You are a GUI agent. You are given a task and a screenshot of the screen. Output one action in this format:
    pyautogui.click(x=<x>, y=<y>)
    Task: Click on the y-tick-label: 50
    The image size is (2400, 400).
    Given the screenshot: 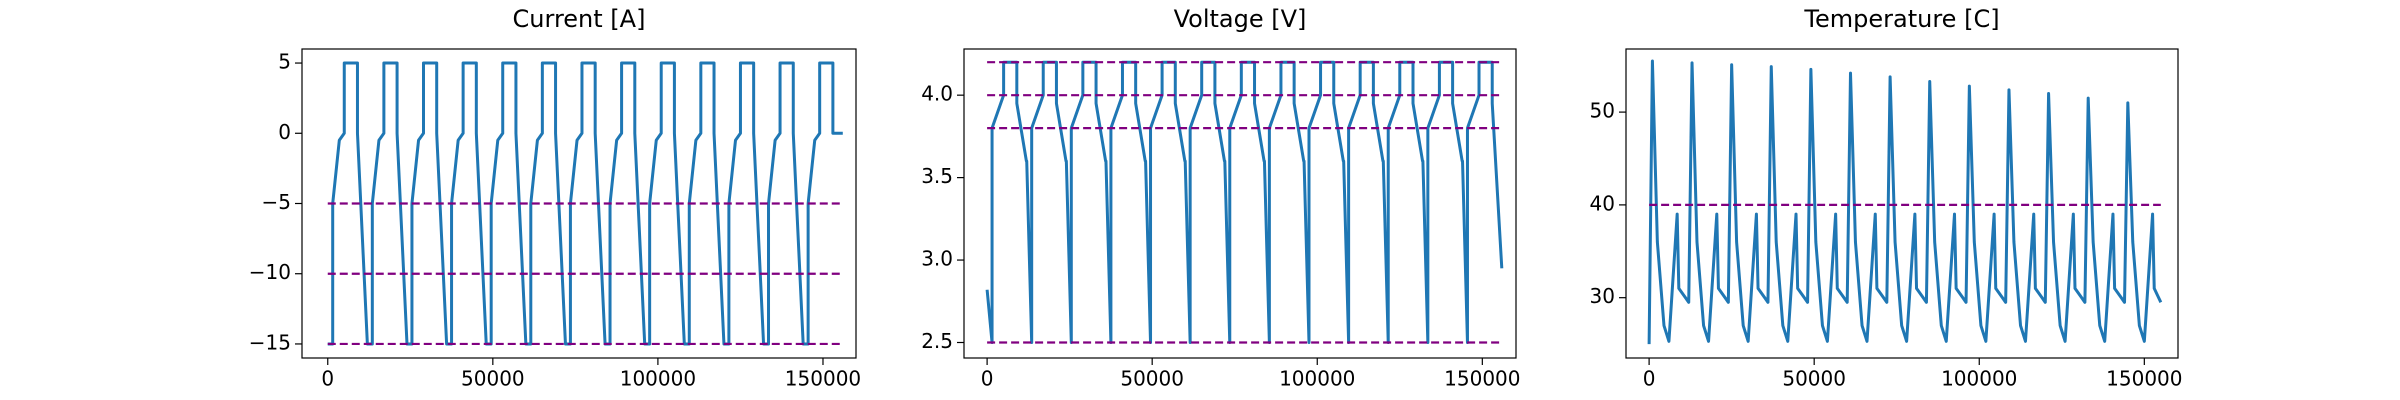 What is the action you would take?
    pyautogui.click(x=1602, y=111)
    